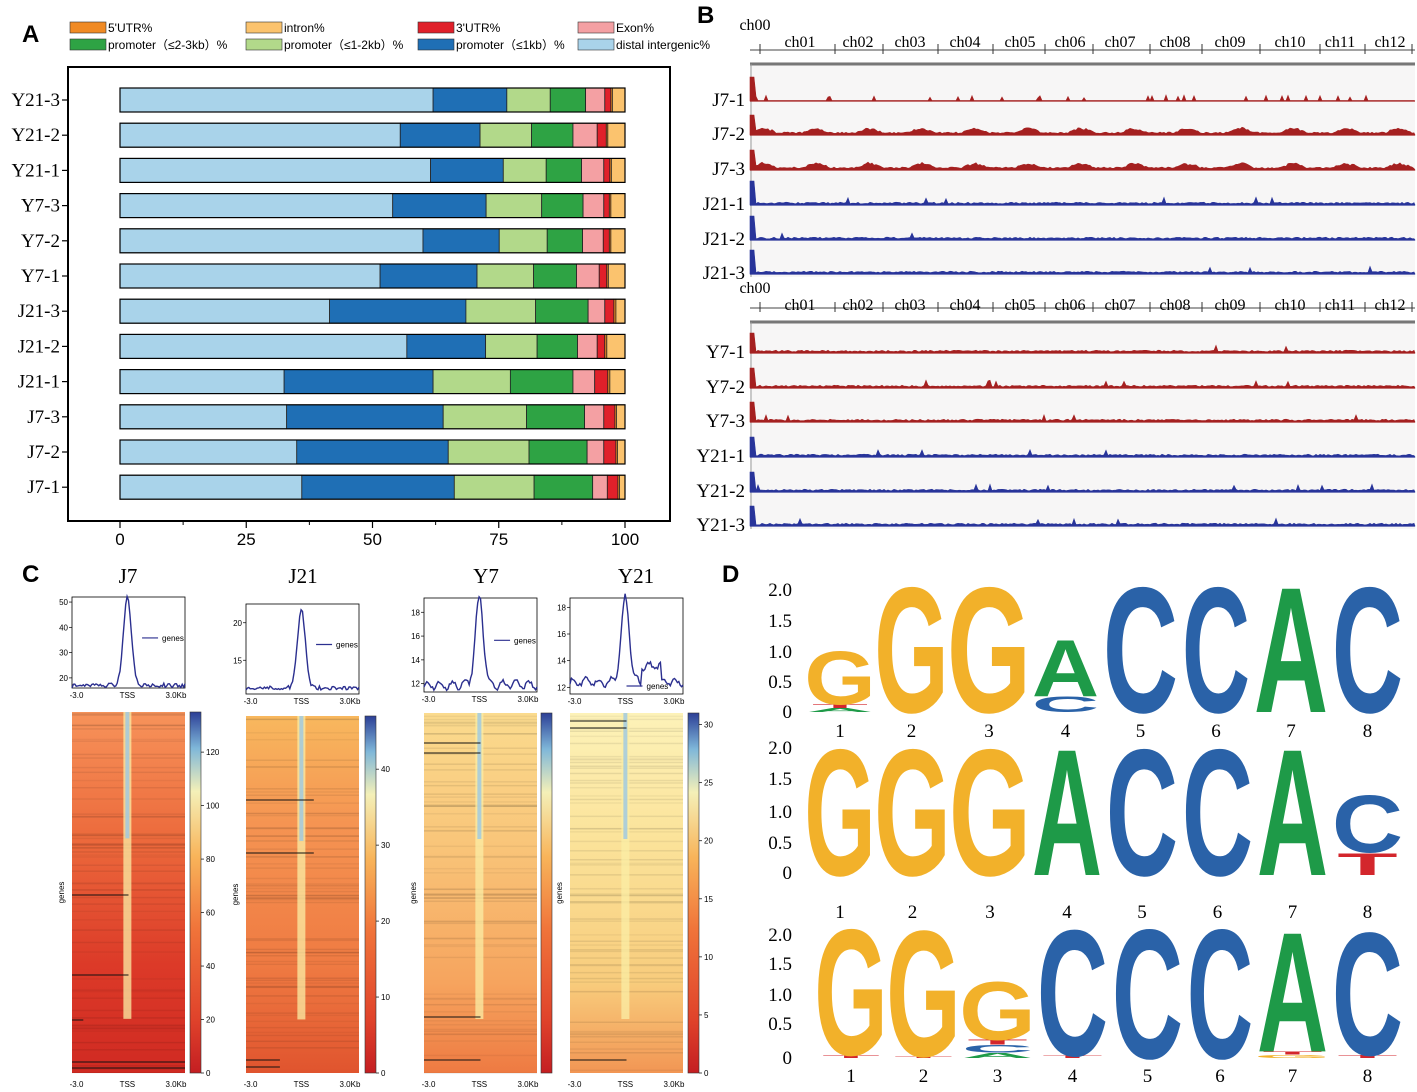  Describe the element at coordinates (213, 806) in the screenshot. I see `colorbar-tick-label: 100` at that location.